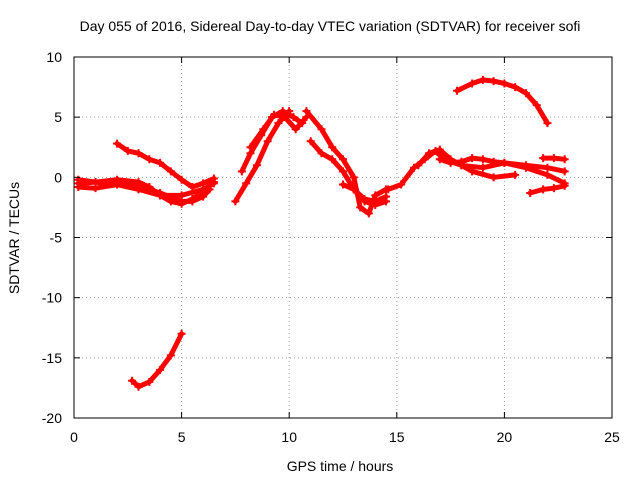 This screenshot has height=480, width=640. I want to click on x-tick-label: 20, so click(505, 437).